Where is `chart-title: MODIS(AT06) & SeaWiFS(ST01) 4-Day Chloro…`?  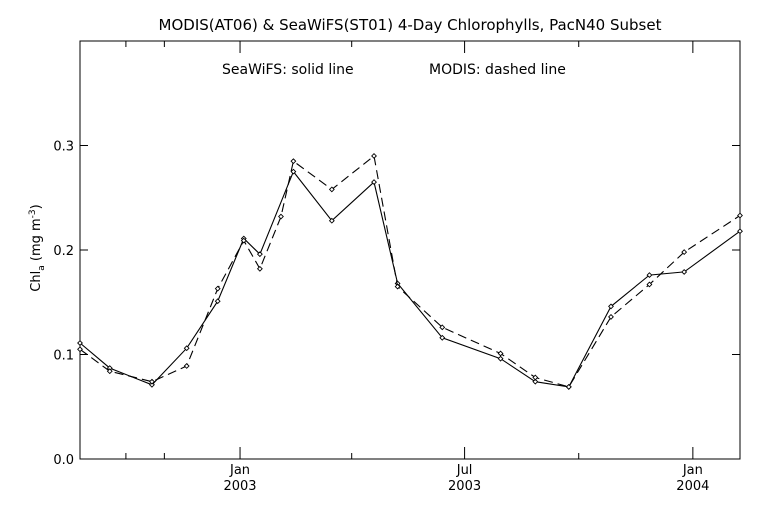 chart-title: MODIS(AT06) & SeaWiFS(ST01) 4-Day Chloro… is located at coordinates (410, 25).